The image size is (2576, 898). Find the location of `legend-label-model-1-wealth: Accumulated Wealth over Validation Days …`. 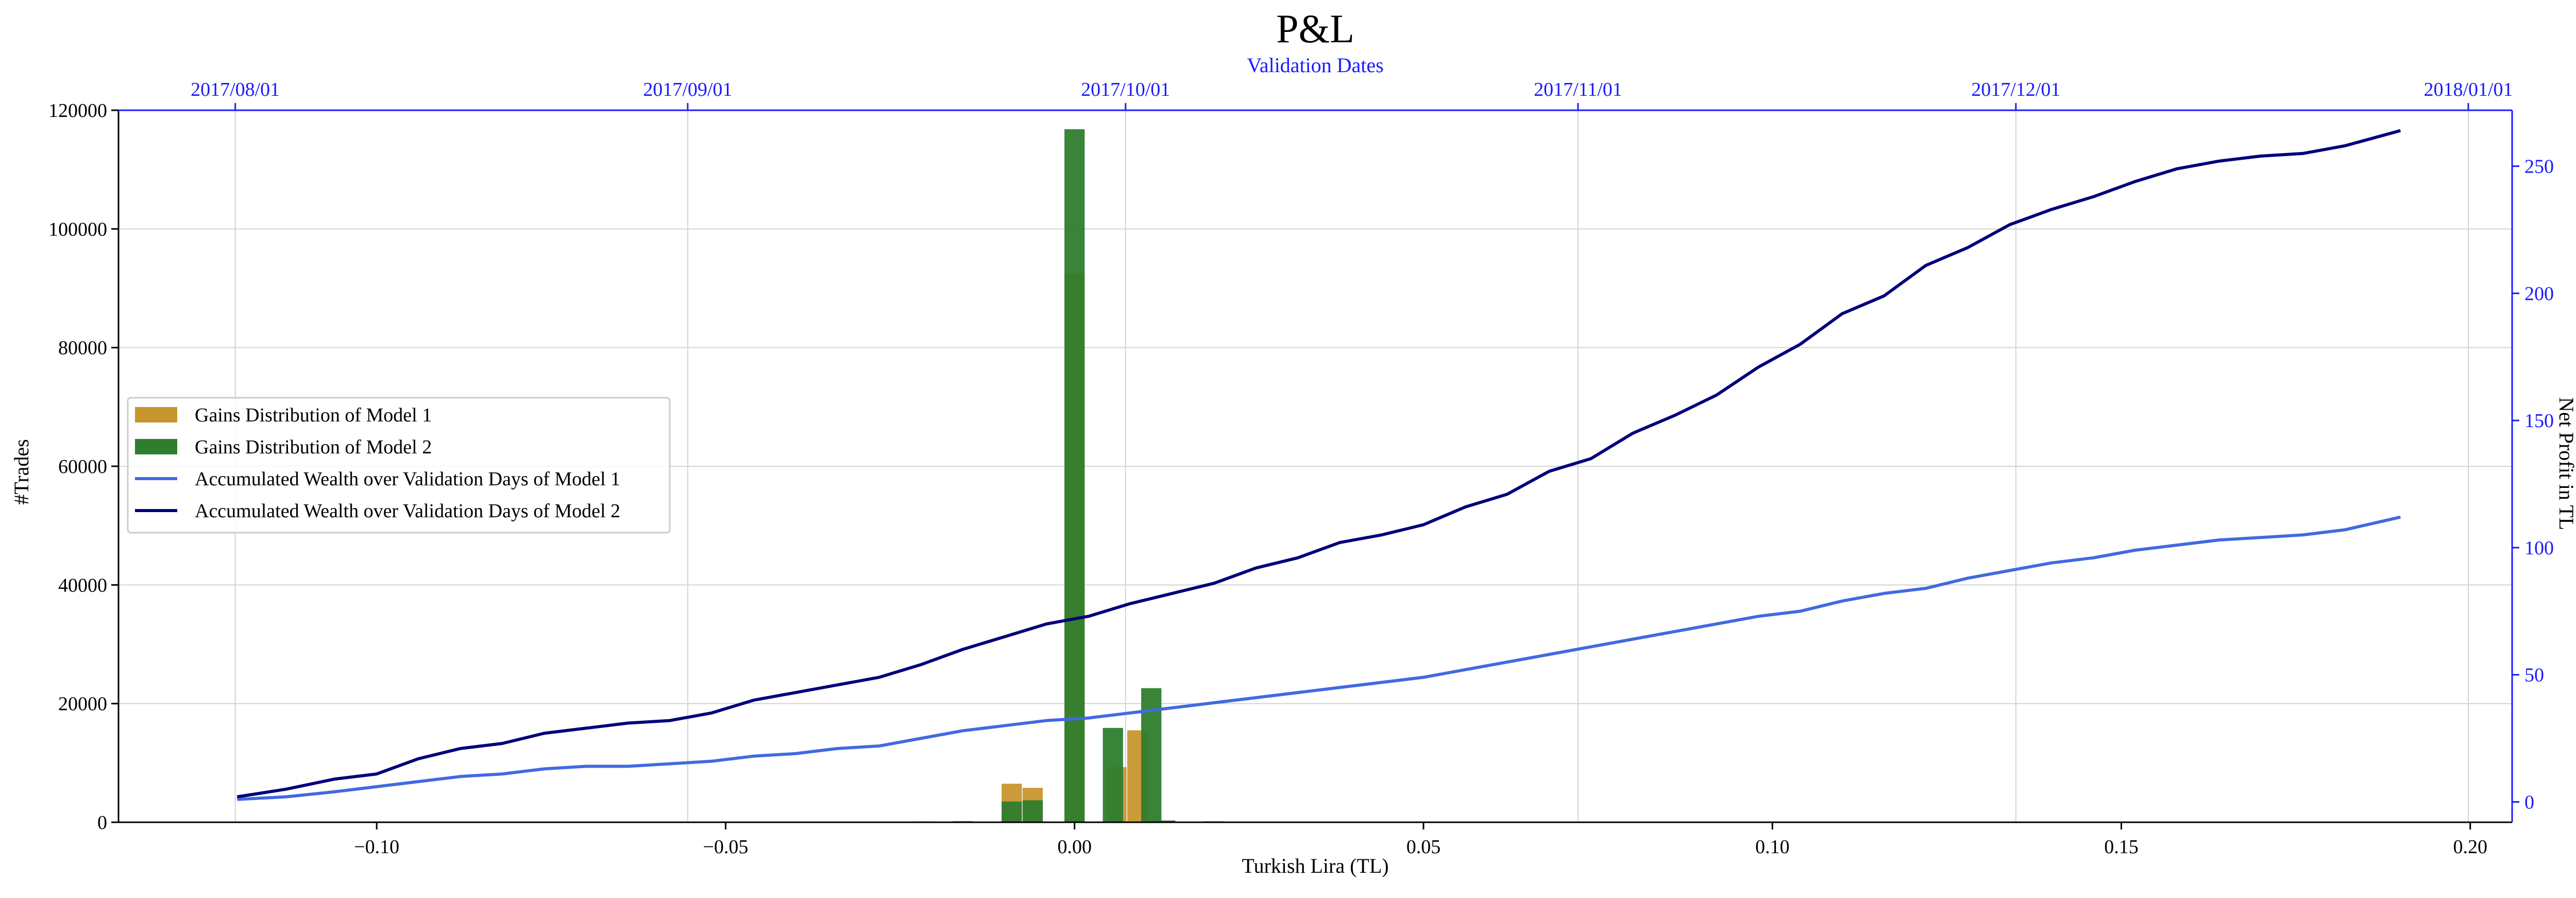

legend-label-model-1-wealth: Accumulated Wealth over Validation Days … is located at coordinates (407, 479).